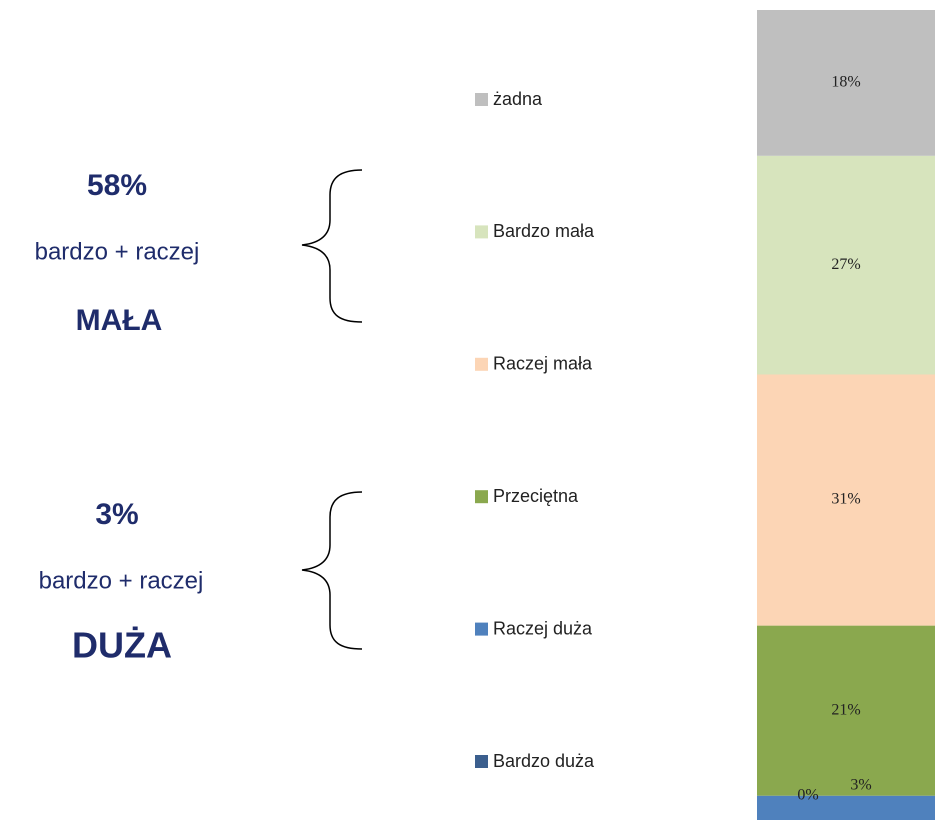 This screenshot has height=822, width=935. I want to click on value-label: 3%, so click(860, 784).